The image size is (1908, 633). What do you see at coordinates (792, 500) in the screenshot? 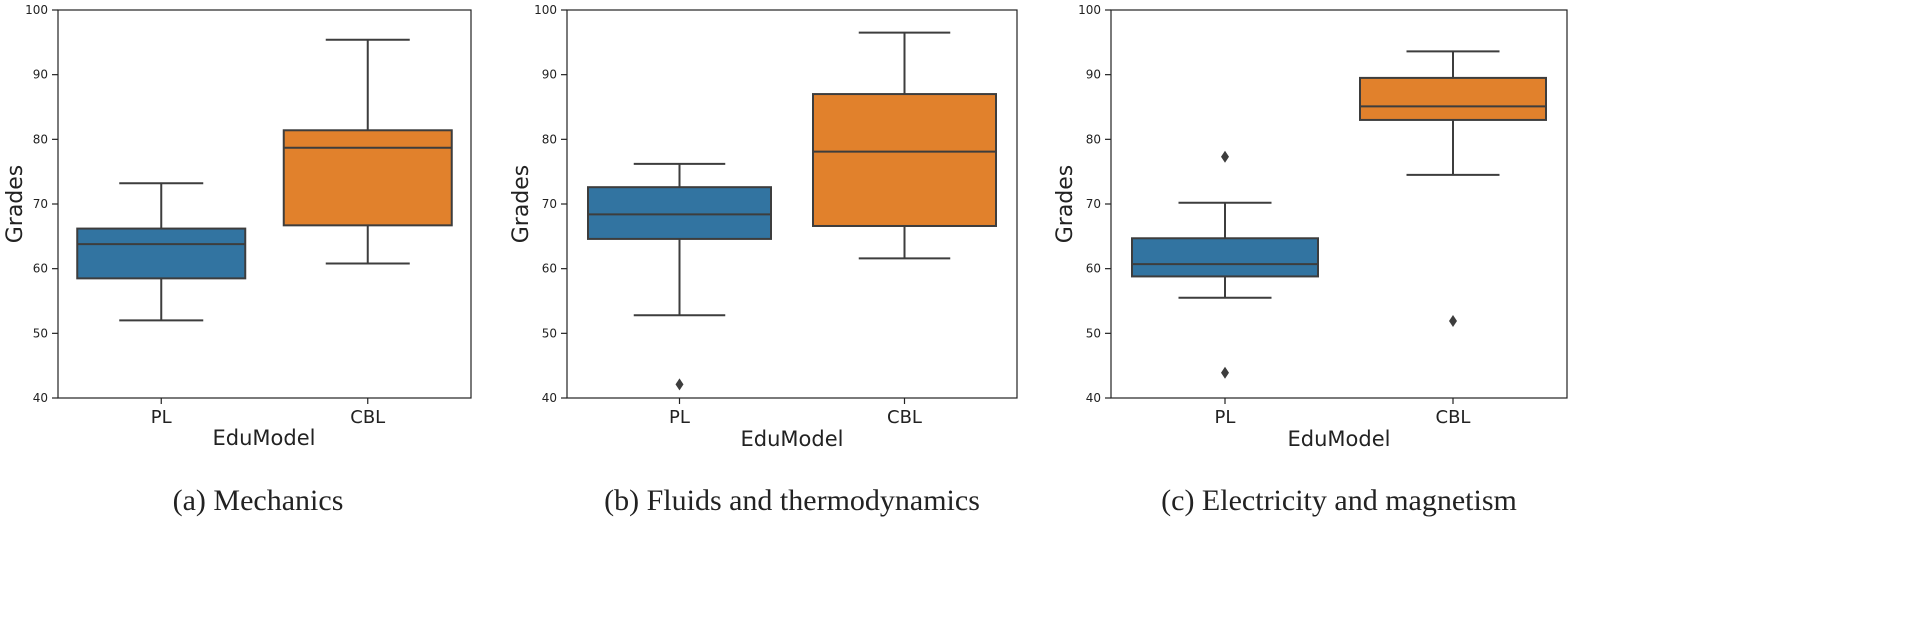
I see `panel-caption: (b) Fluids and thermodynamics` at bounding box center [792, 500].